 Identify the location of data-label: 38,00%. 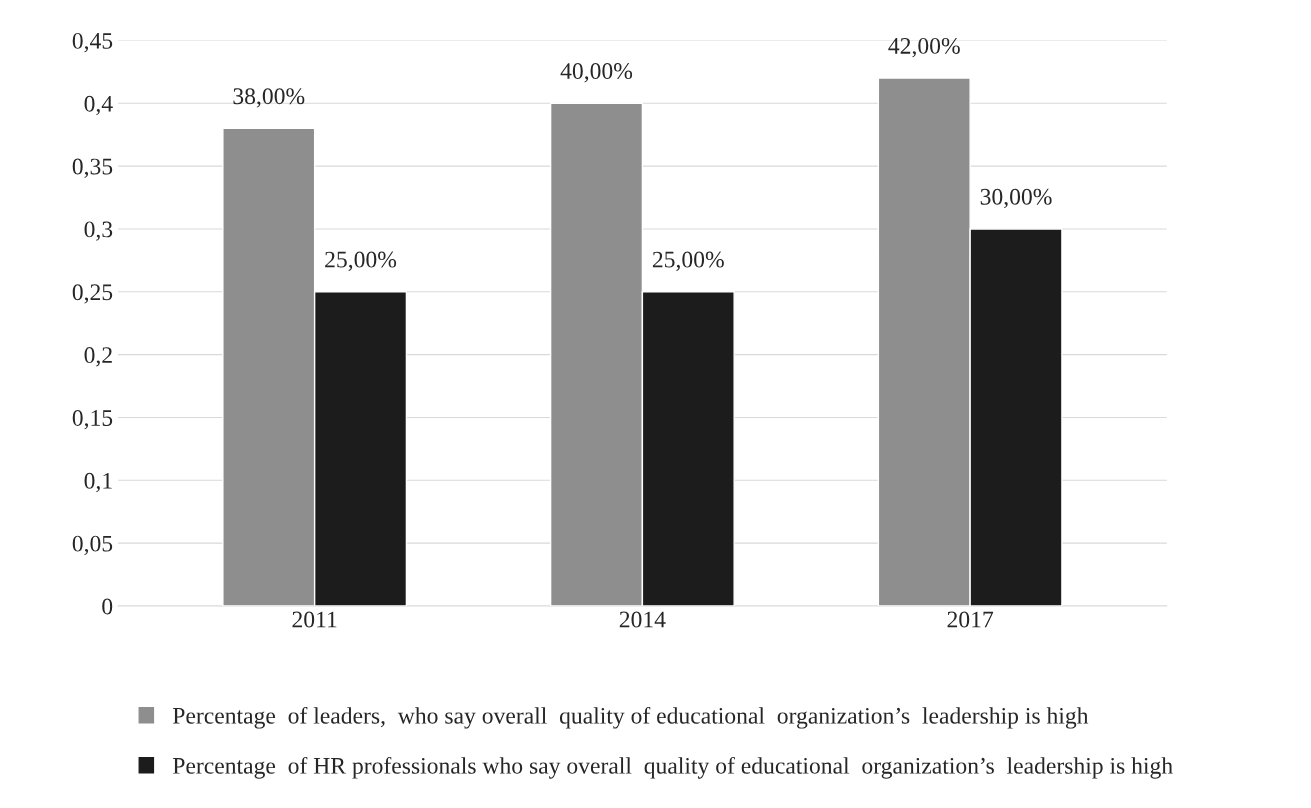
(269, 98).